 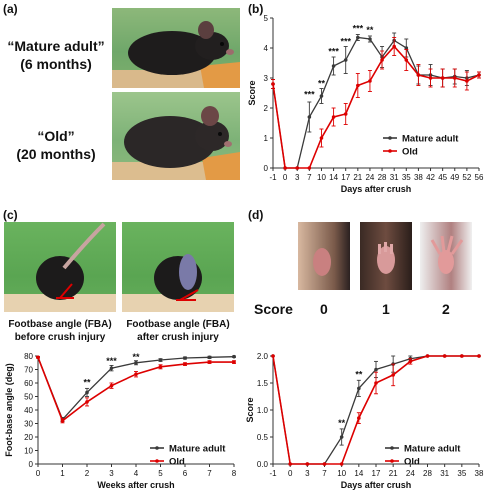 I want to click on x-tick-label: 2, so click(x=87, y=473).